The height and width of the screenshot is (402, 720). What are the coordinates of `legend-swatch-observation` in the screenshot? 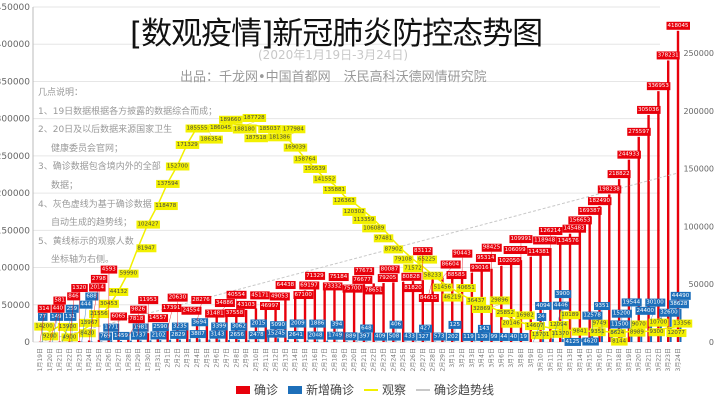 It's located at (371, 389).